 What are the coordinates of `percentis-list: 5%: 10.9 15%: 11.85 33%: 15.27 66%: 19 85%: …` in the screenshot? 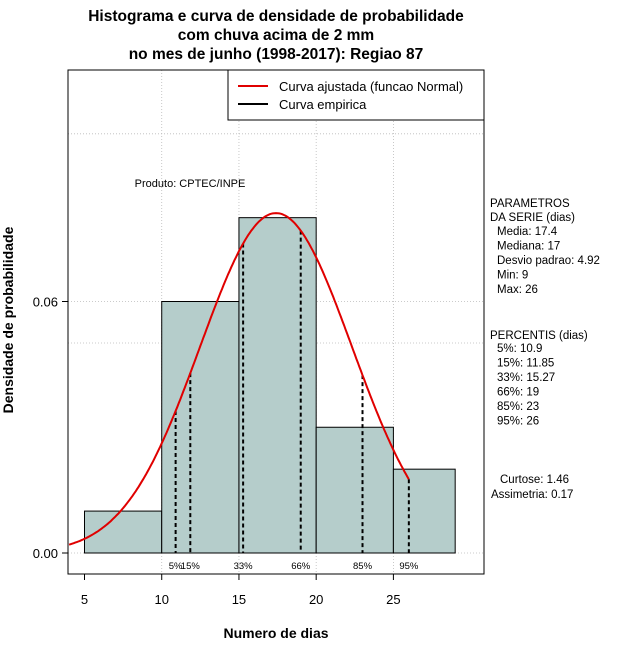 It's located at (526, 385).